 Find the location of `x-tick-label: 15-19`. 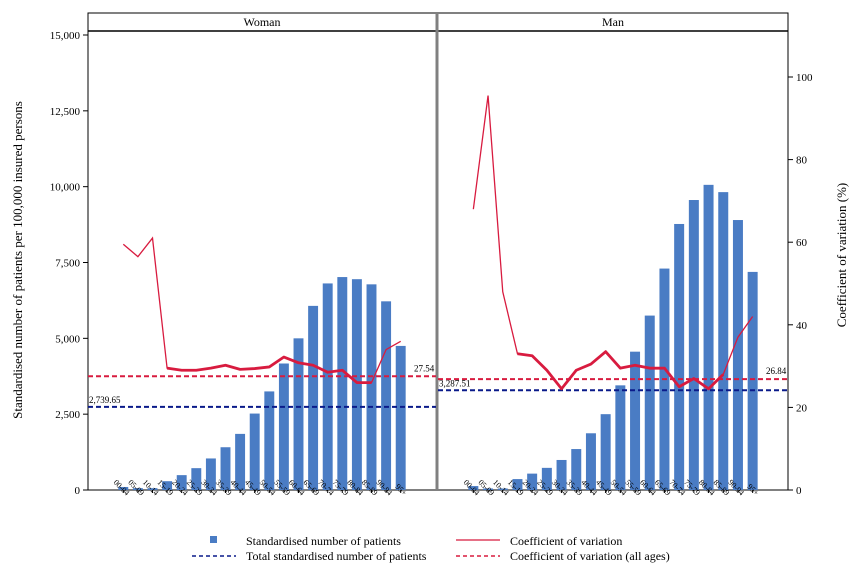

x-tick-label: 15-19 is located at coordinates (516, 488).